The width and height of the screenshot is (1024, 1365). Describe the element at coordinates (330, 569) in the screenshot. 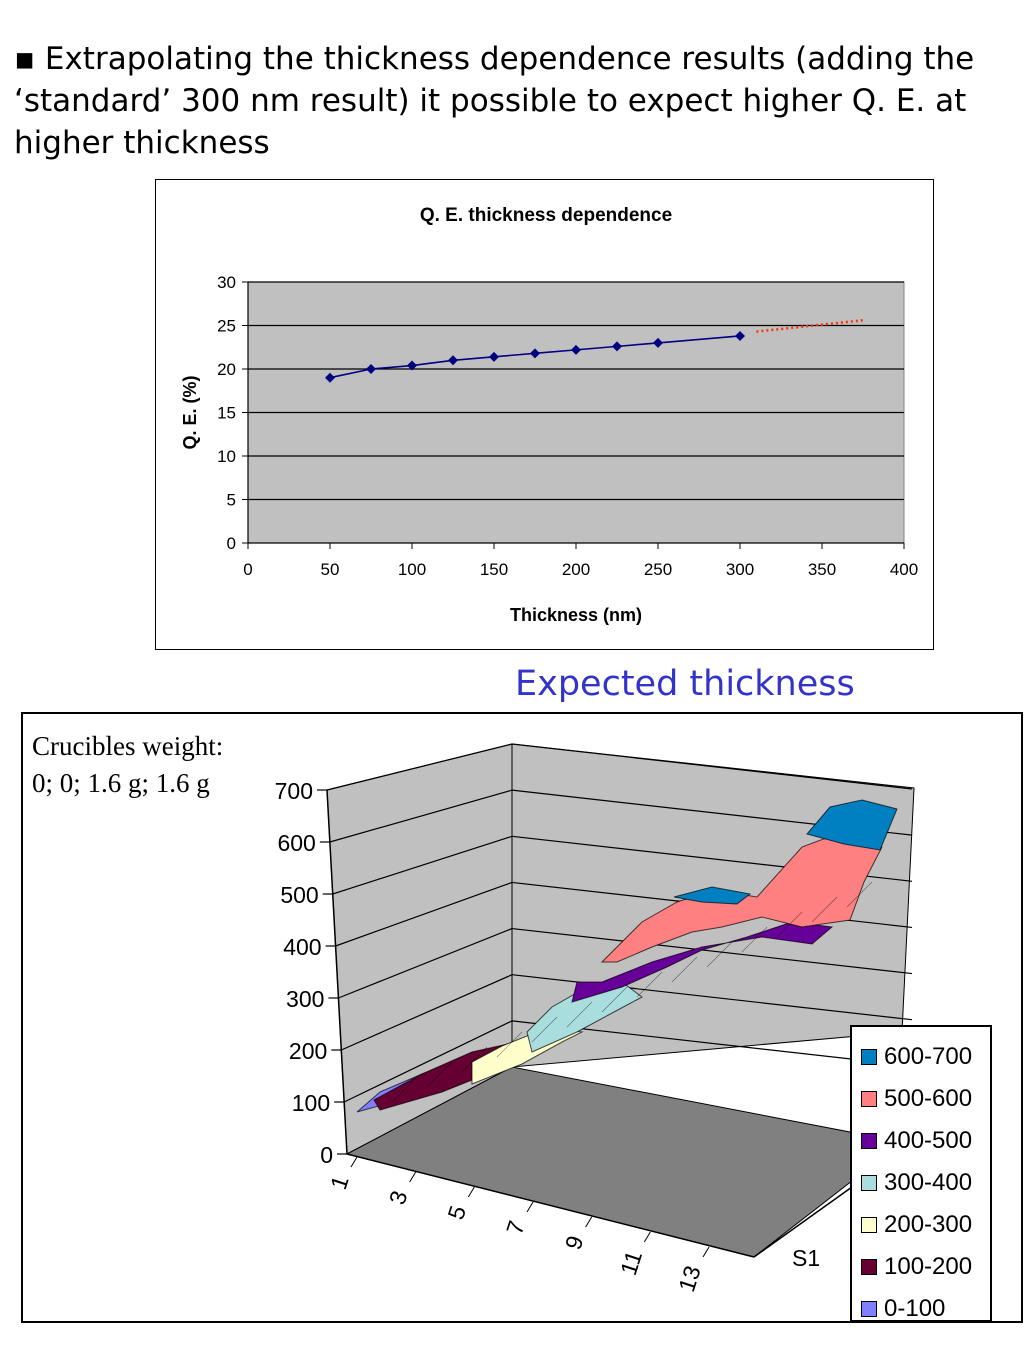

I see `x-tick-label: 50` at that location.